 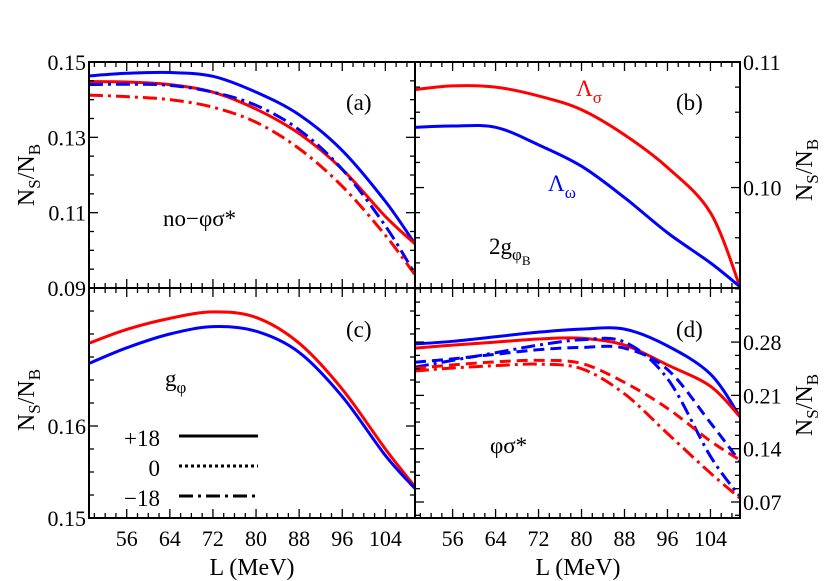 I want to click on label-lambda-omega: Λω, so click(x=562, y=186).